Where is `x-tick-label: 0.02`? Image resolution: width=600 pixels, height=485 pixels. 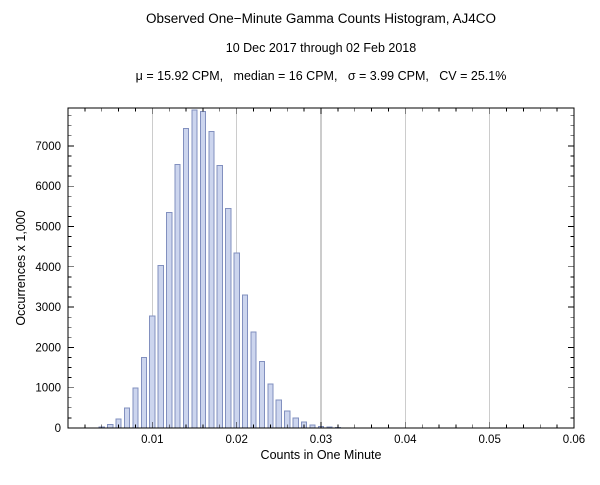 x-tick-label: 0.02 is located at coordinates (236, 440).